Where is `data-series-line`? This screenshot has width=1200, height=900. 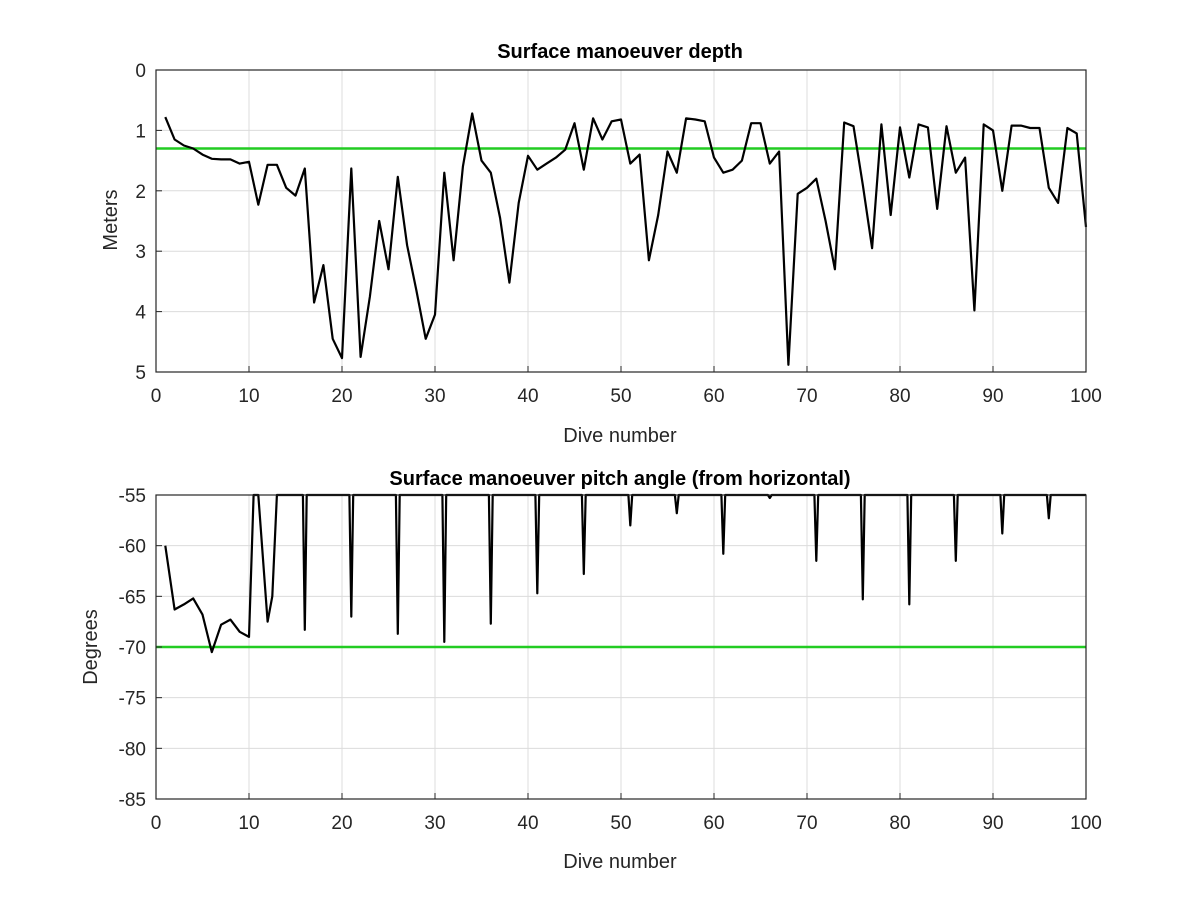
data-series-line is located at coordinates (625, 573).